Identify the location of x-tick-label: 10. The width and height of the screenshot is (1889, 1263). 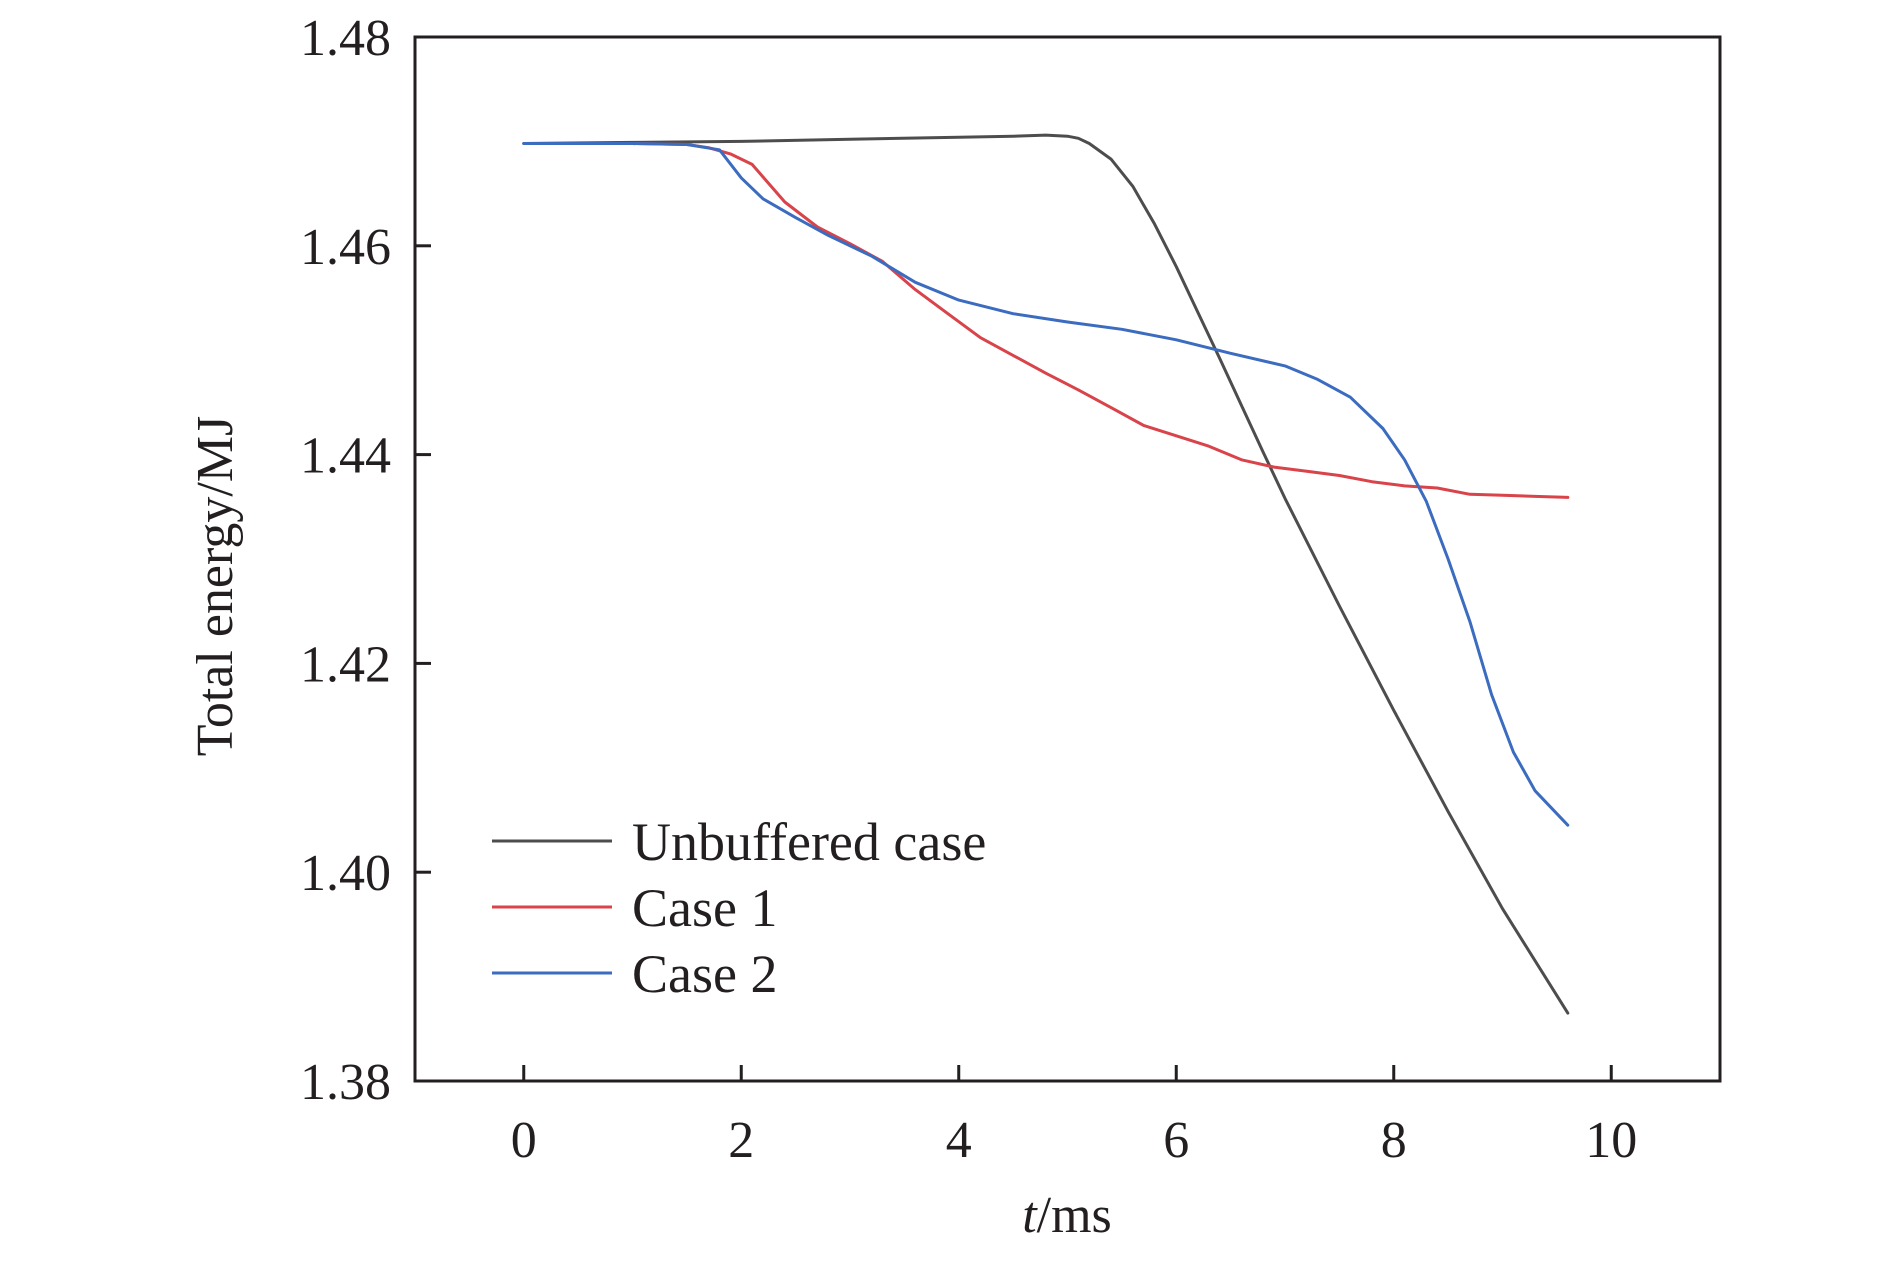
(1611, 1140).